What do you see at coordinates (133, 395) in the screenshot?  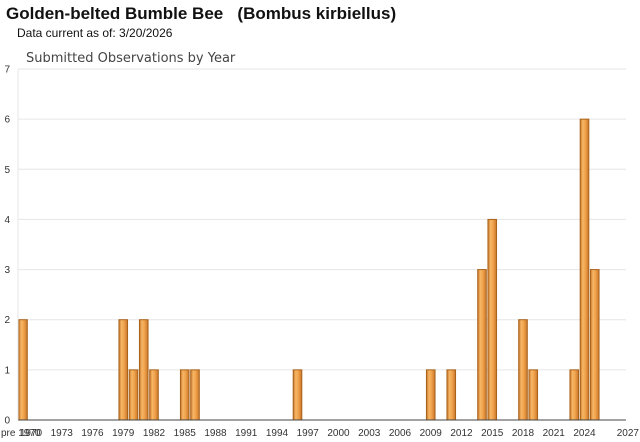 I see `bar-1980` at bounding box center [133, 395].